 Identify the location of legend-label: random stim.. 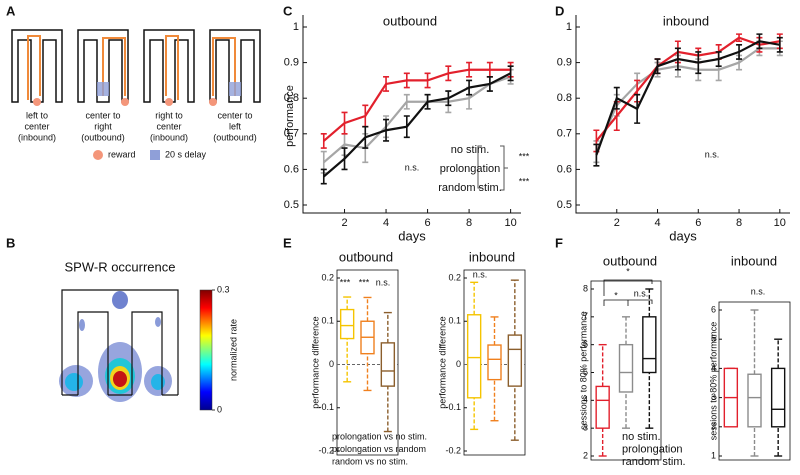
(654, 462).